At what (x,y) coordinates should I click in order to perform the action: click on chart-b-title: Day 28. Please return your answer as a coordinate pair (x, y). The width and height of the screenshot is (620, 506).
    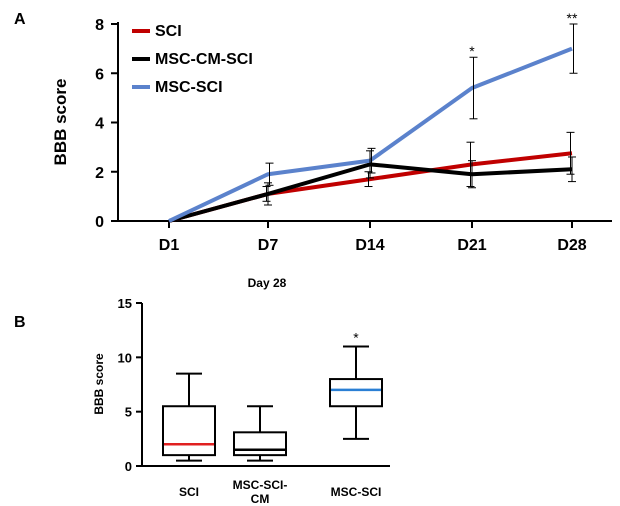
    Looking at the image, I should click on (267, 283).